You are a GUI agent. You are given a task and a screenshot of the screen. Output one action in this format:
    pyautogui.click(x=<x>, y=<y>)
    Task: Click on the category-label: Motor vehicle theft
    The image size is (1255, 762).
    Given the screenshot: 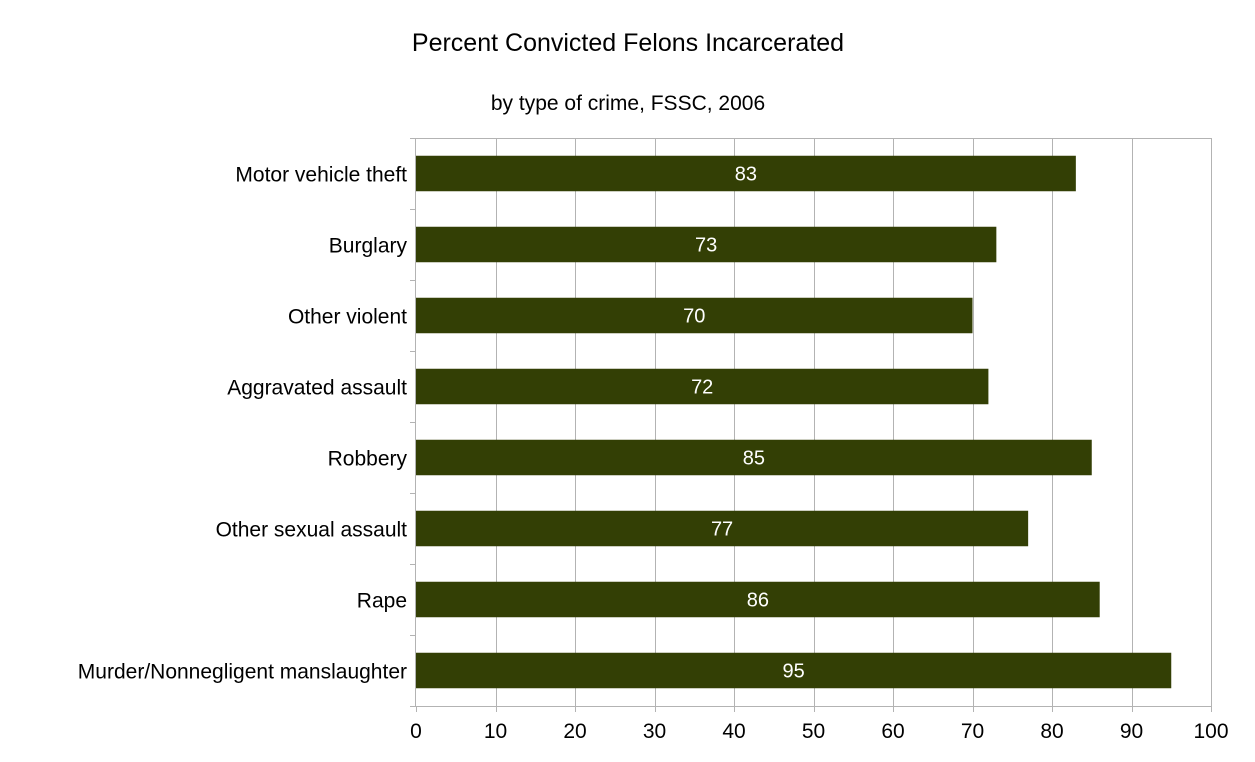 What is the action you would take?
    pyautogui.click(x=321, y=175)
    